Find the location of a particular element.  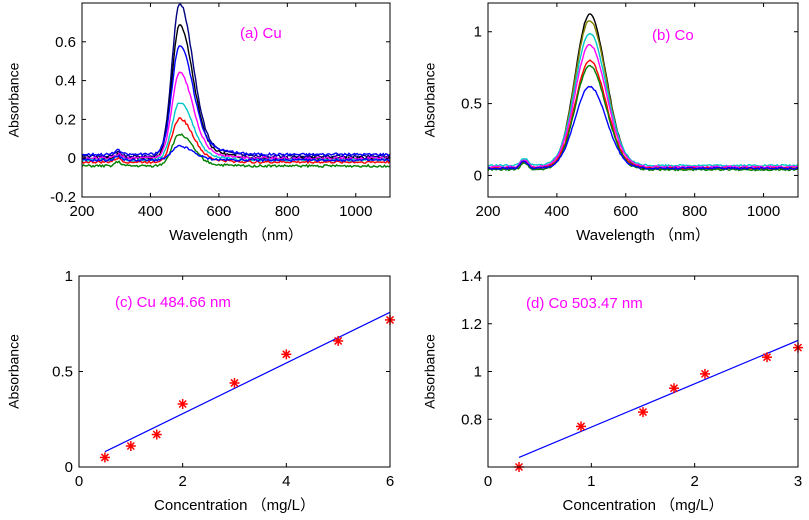

chart-annotation: (a) Cu is located at coordinates (261, 33).